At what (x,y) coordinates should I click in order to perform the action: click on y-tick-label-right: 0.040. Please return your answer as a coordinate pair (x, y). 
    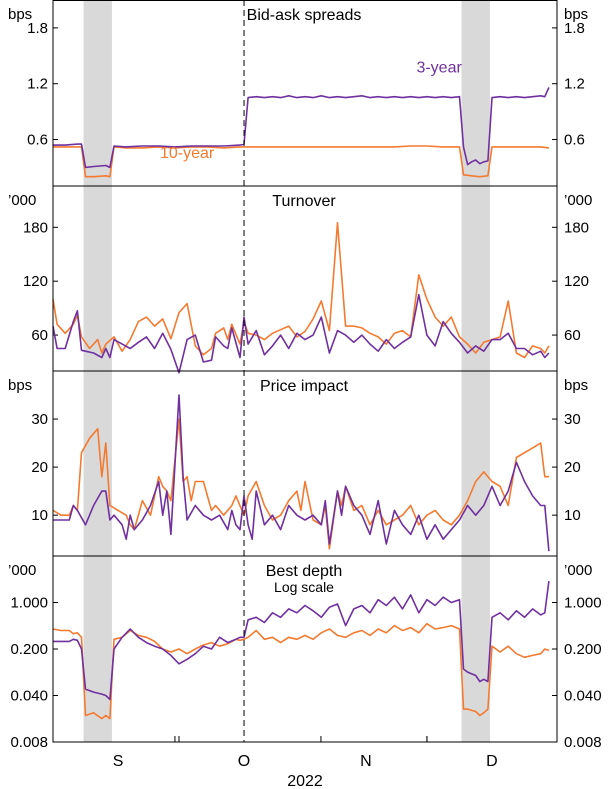
    Looking at the image, I should click on (583, 696).